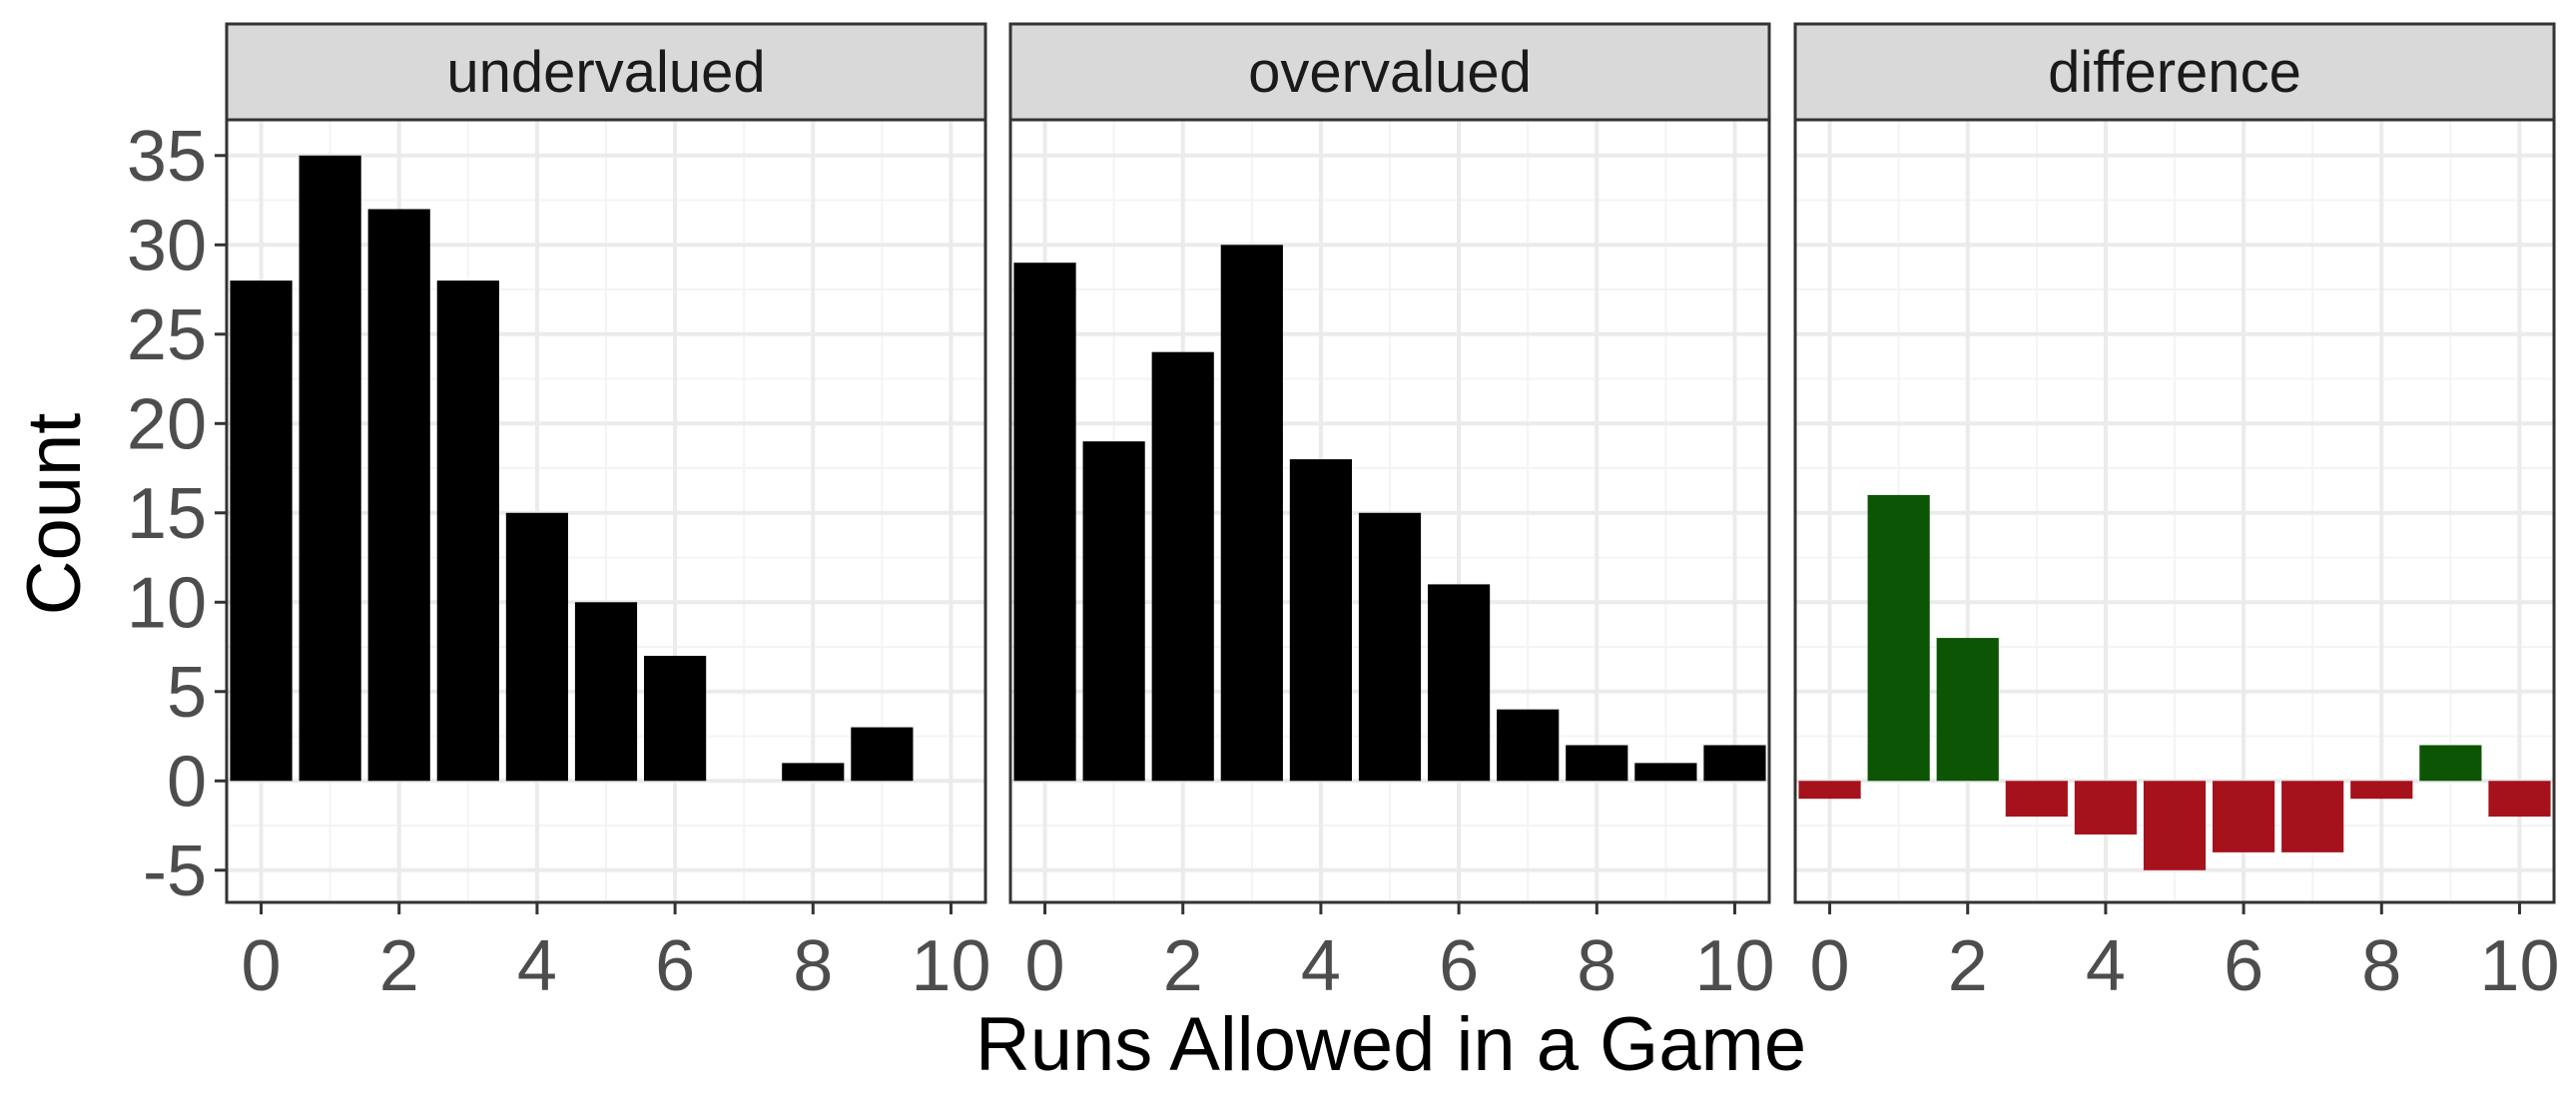  Describe the element at coordinates (167, 335) in the screenshot. I see `y-tick-label: 25` at that location.